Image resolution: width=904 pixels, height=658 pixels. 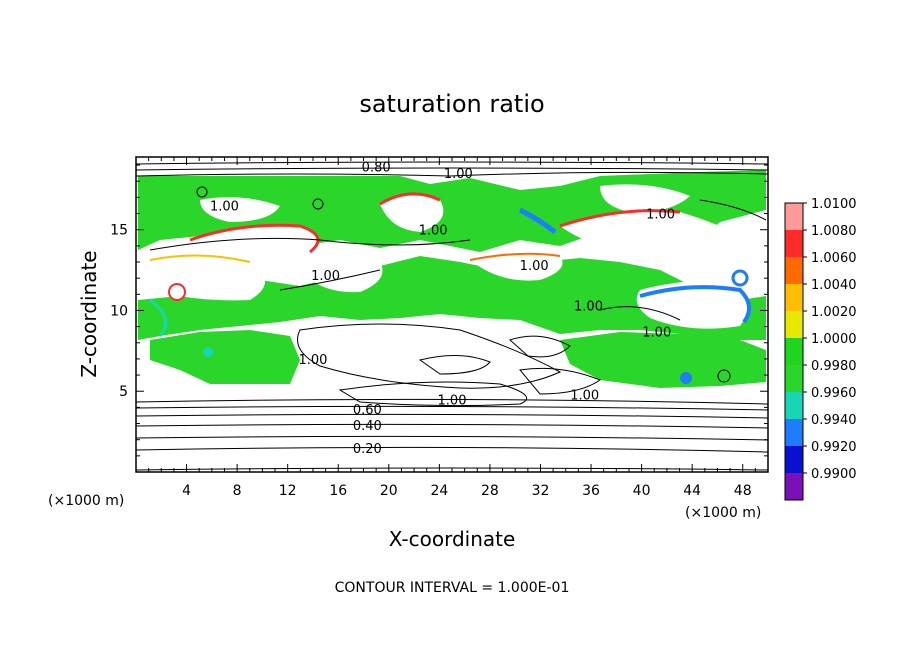 I want to click on colorbar-tick-label: 0.9980, so click(x=834, y=366).